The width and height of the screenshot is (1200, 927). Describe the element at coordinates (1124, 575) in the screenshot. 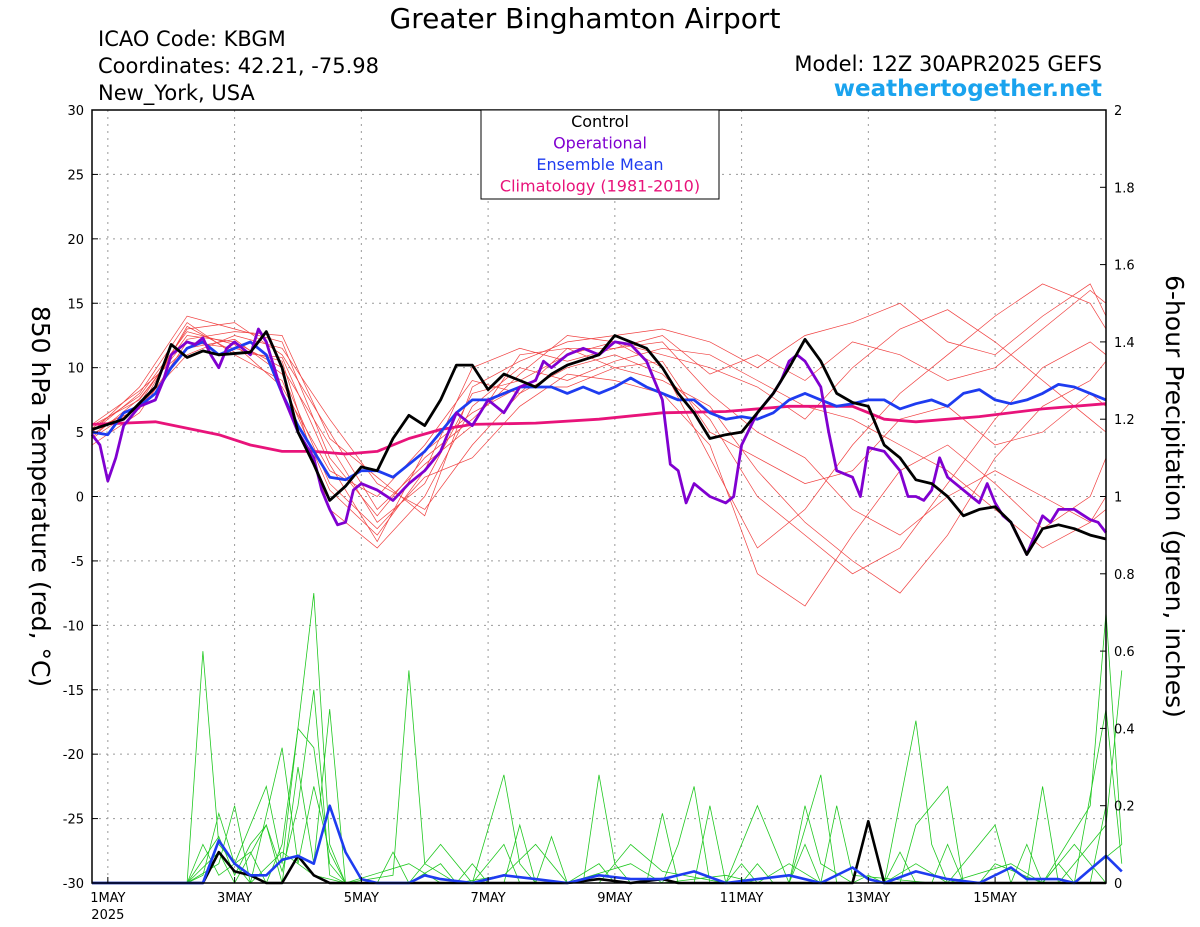

I see `y2-tick-label: 0.8` at that location.